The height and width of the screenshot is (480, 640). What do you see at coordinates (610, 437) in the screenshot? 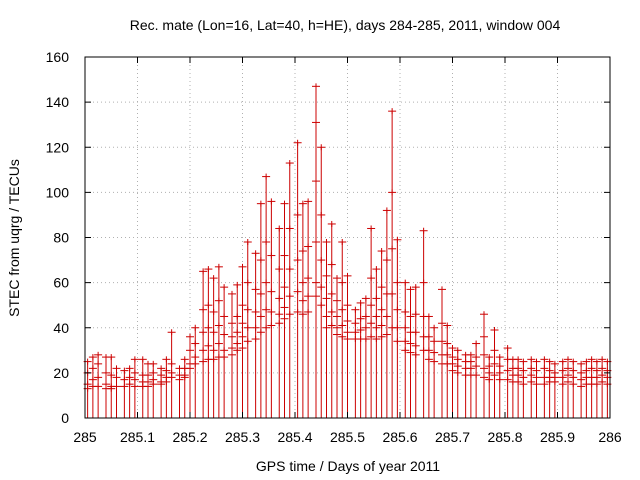
I see `x-tick-label: 286` at bounding box center [610, 437].